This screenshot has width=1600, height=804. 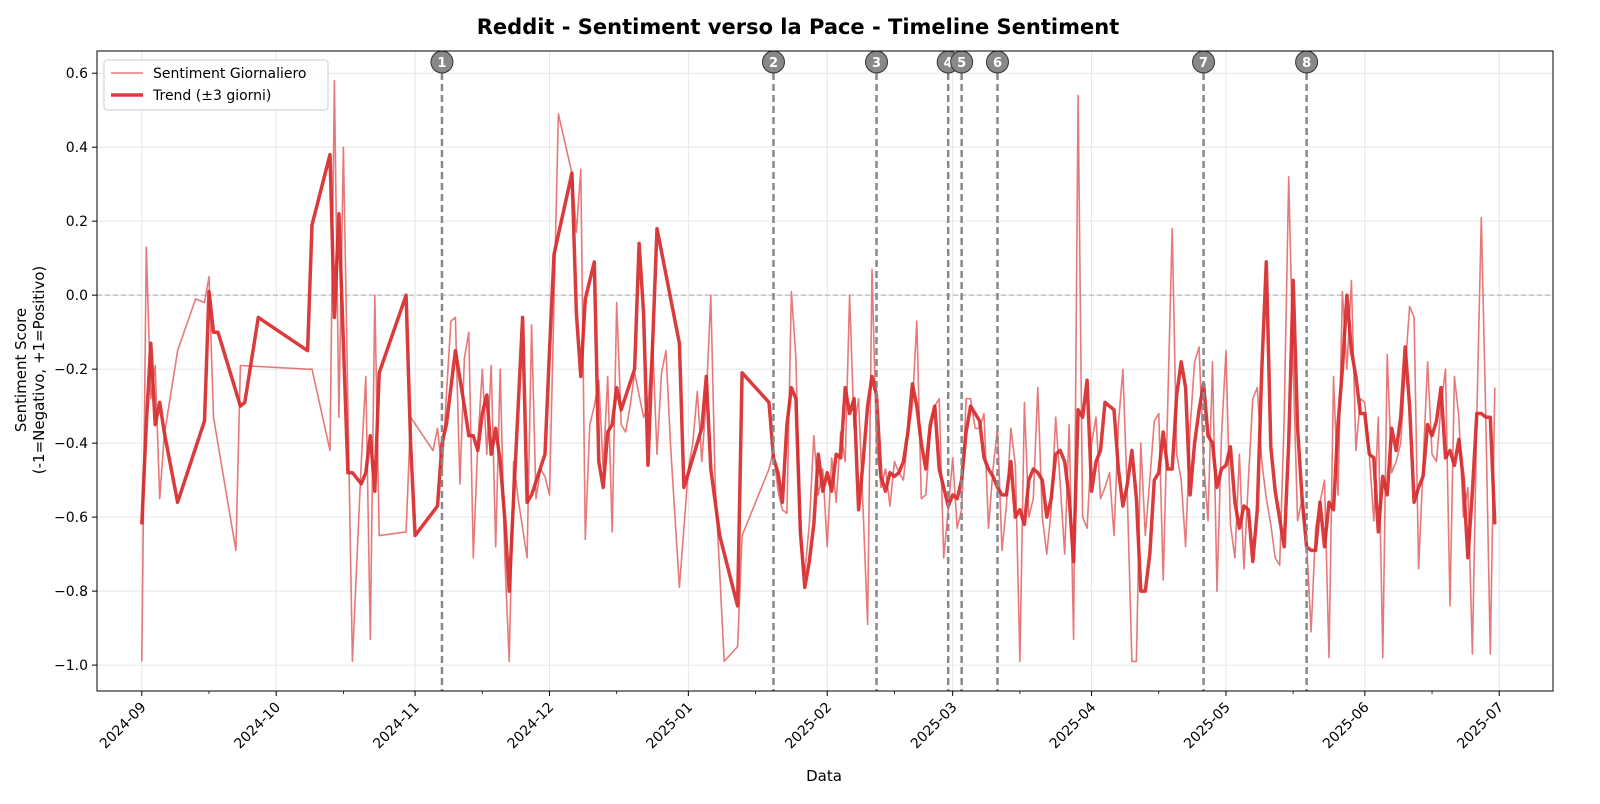 I want to click on x-axis-label: Data, so click(x=824, y=776).